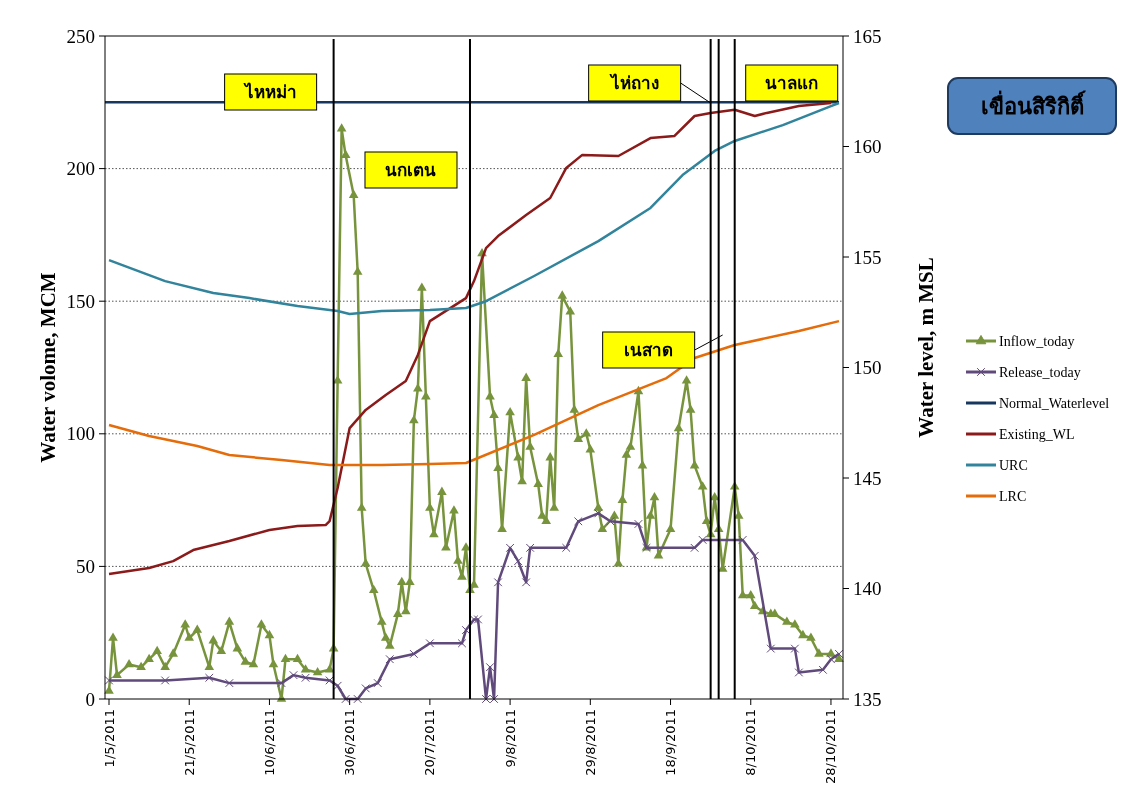 Image resolution: width=1139 pixels, height=809 pixels. What do you see at coordinates (109, 738) in the screenshot?
I see `x-tick-label: 1/5/2011` at bounding box center [109, 738].